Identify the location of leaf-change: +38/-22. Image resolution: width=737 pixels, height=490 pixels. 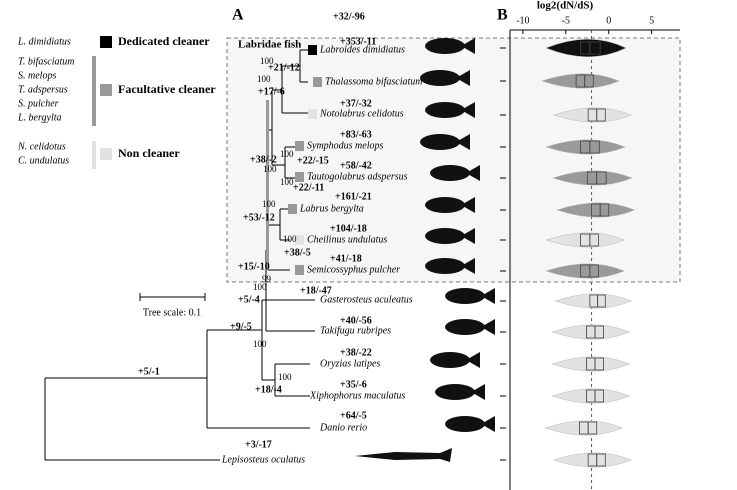
(356, 352).